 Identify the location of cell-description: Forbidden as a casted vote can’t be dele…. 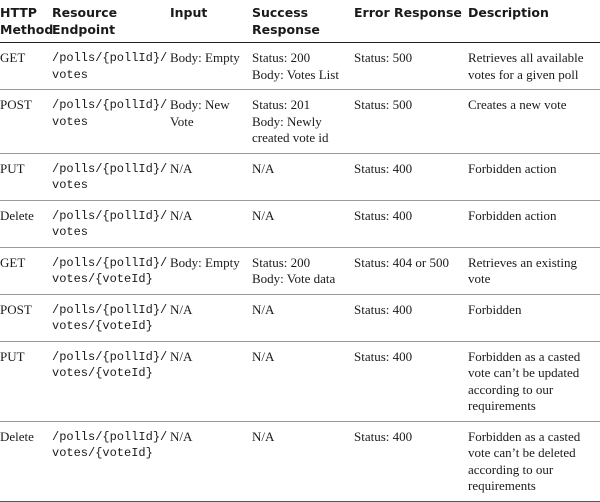
(533, 461).